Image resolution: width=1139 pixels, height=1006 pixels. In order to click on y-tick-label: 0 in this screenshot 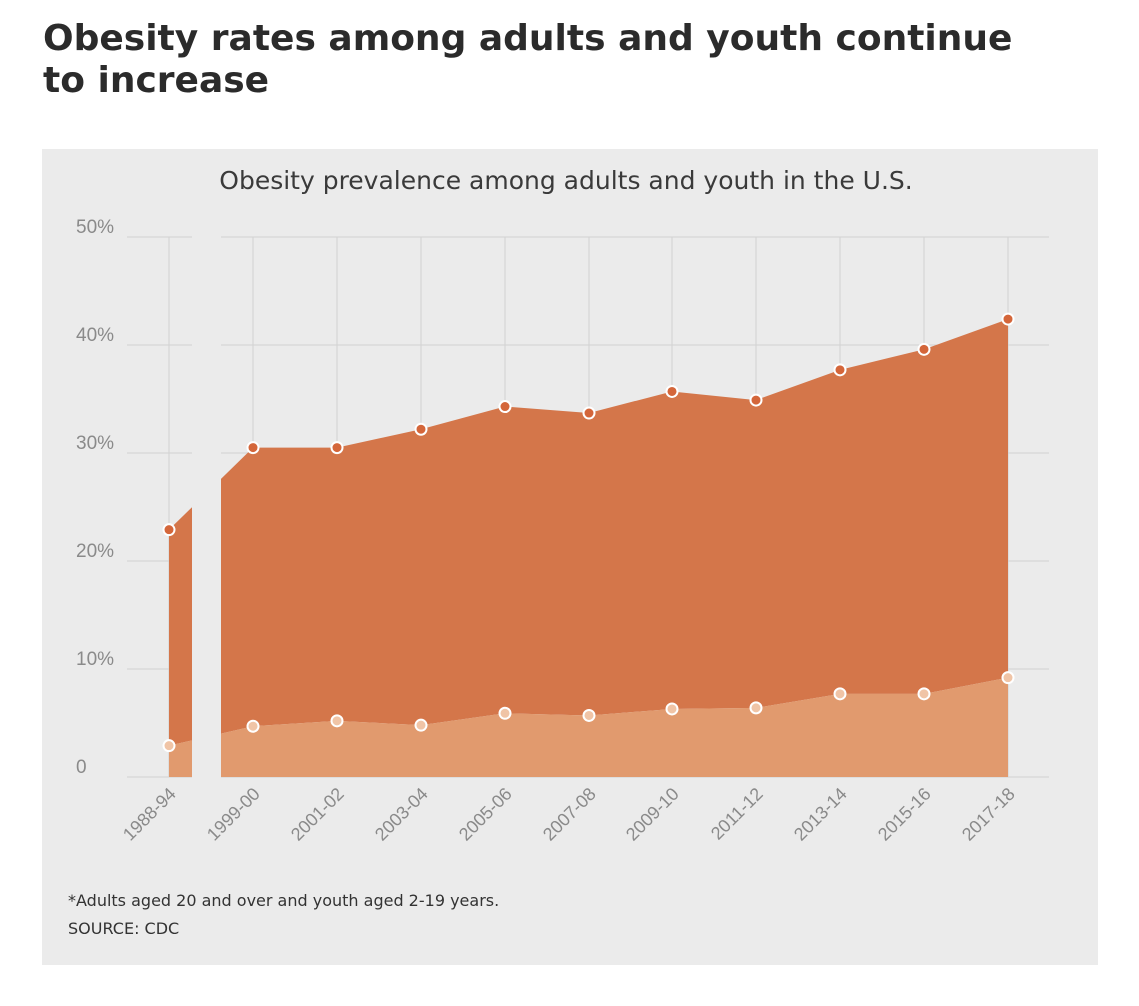, I will do `click(81, 767)`.